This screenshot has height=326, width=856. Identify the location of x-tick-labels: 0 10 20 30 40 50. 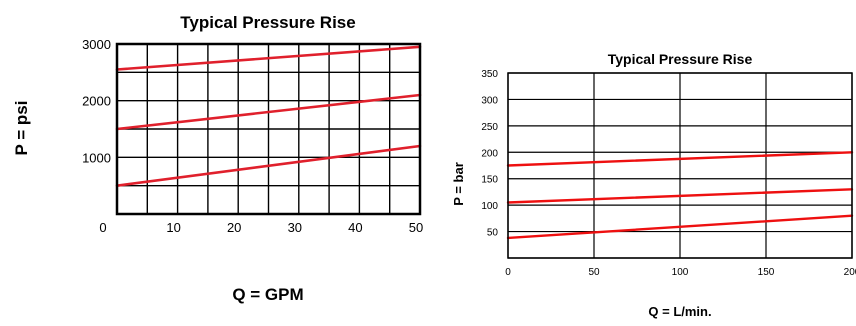
(261, 227).